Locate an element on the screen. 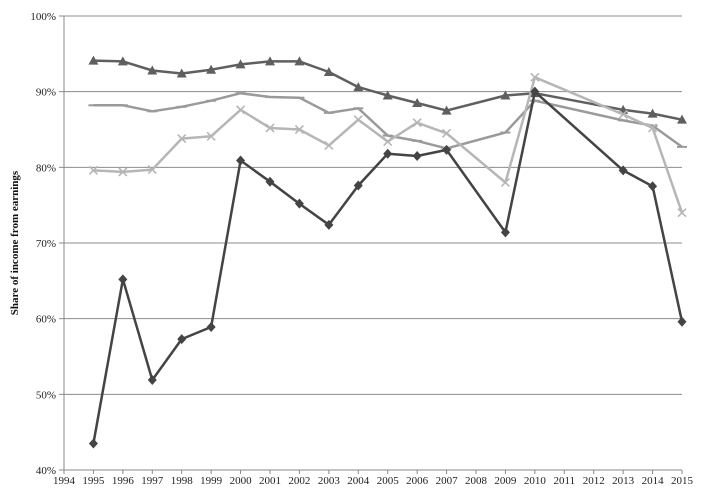 Image resolution: width=708 pixels, height=496 pixels. data-point-triangle-1995 is located at coordinates (93, 60).